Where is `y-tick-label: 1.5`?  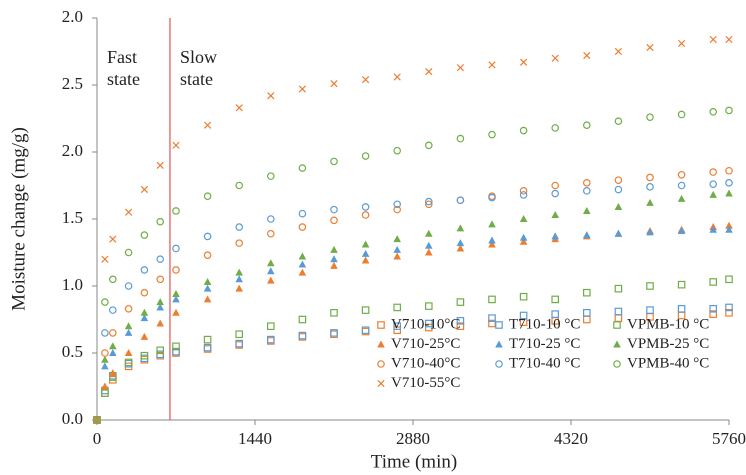 y-tick-label: 1.5 is located at coordinates (72, 217).